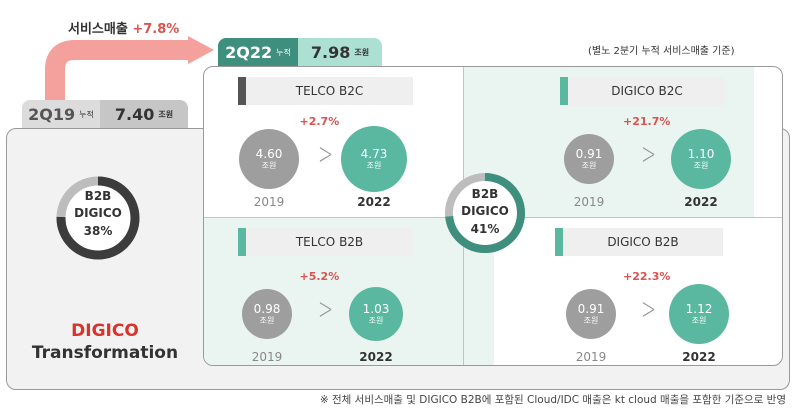  Describe the element at coordinates (105, 342) in the screenshot. I see `transformation-title: DIGICO Transformation` at that location.